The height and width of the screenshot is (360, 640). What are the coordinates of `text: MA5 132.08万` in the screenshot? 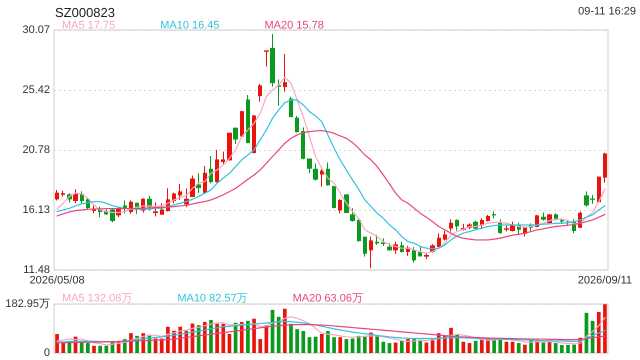 It's located at (97, 298).